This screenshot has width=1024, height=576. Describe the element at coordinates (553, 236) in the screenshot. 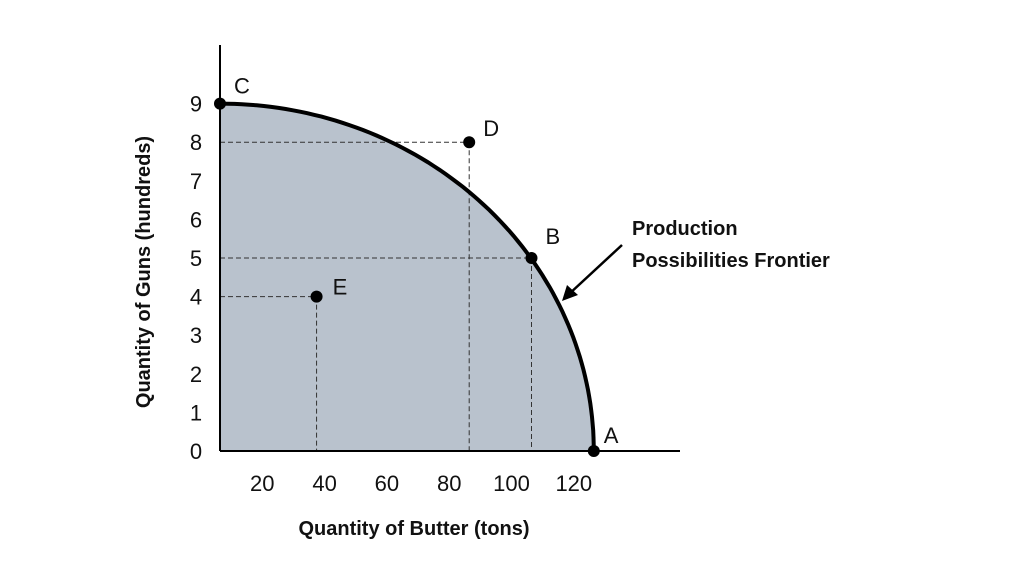

I see `point-label-B: B` at that location.